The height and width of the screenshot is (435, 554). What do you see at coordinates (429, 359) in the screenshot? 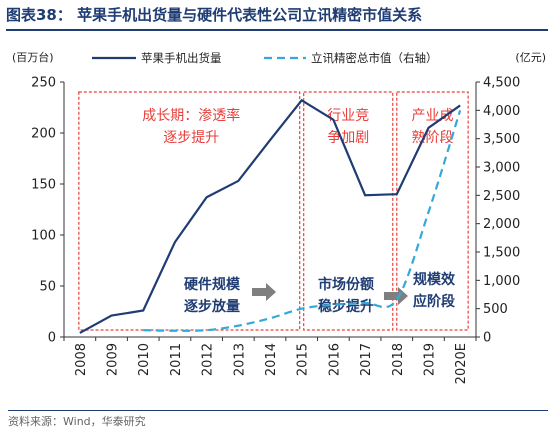
I see `x-tick-label: 2019` at bounding box center [429, 359].